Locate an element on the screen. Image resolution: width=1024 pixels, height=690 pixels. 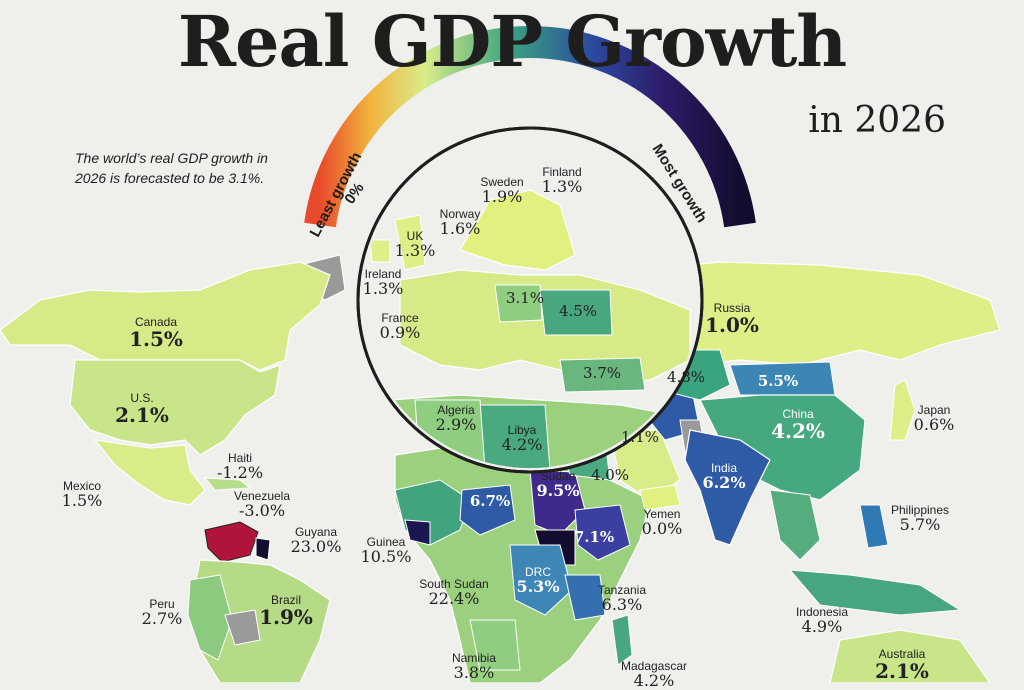
turkey-shape is located at coordinates (602, 375).